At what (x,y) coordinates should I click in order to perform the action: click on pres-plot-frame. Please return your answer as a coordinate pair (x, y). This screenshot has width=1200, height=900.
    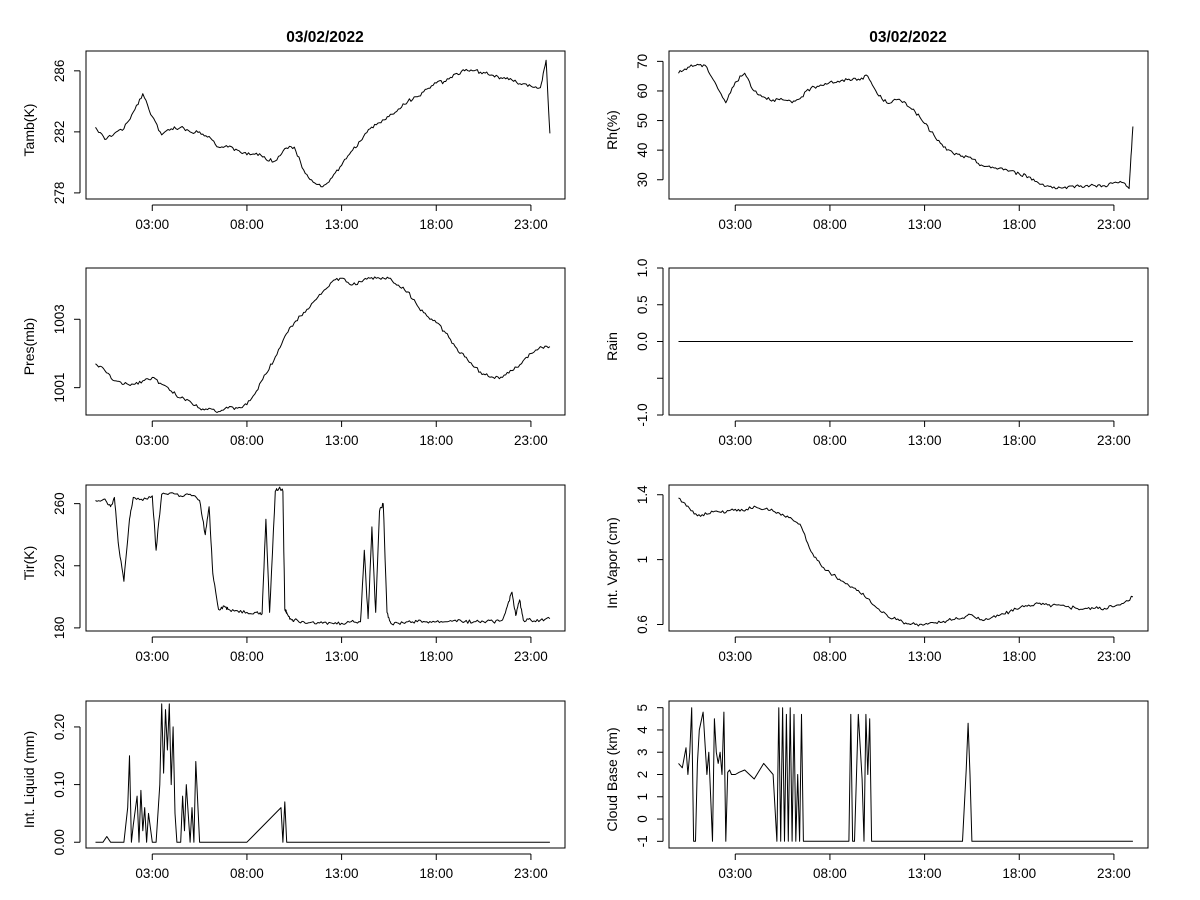
    Looking at the image, I should click on (325, 341).